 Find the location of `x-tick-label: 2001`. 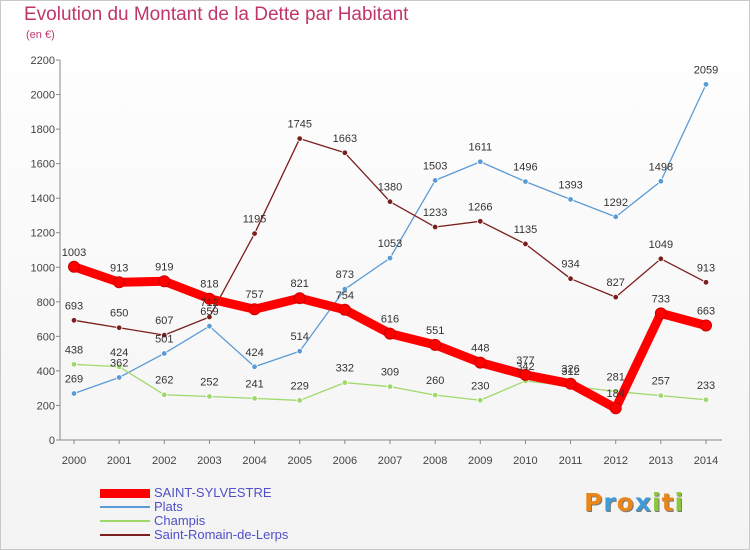

x-tick-label: 2001 is located at coordinates (119, 461).